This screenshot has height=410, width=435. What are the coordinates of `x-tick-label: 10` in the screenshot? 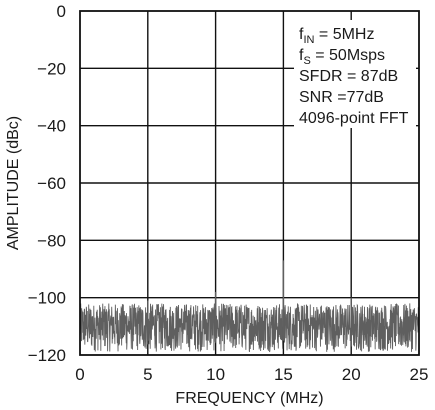 It's located at (215, 374).